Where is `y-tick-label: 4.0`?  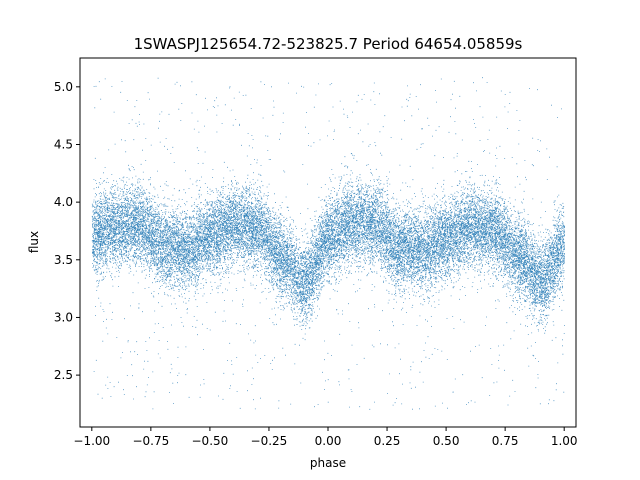
y-tick-label: 4.0 is located at coordinates (63, 202).